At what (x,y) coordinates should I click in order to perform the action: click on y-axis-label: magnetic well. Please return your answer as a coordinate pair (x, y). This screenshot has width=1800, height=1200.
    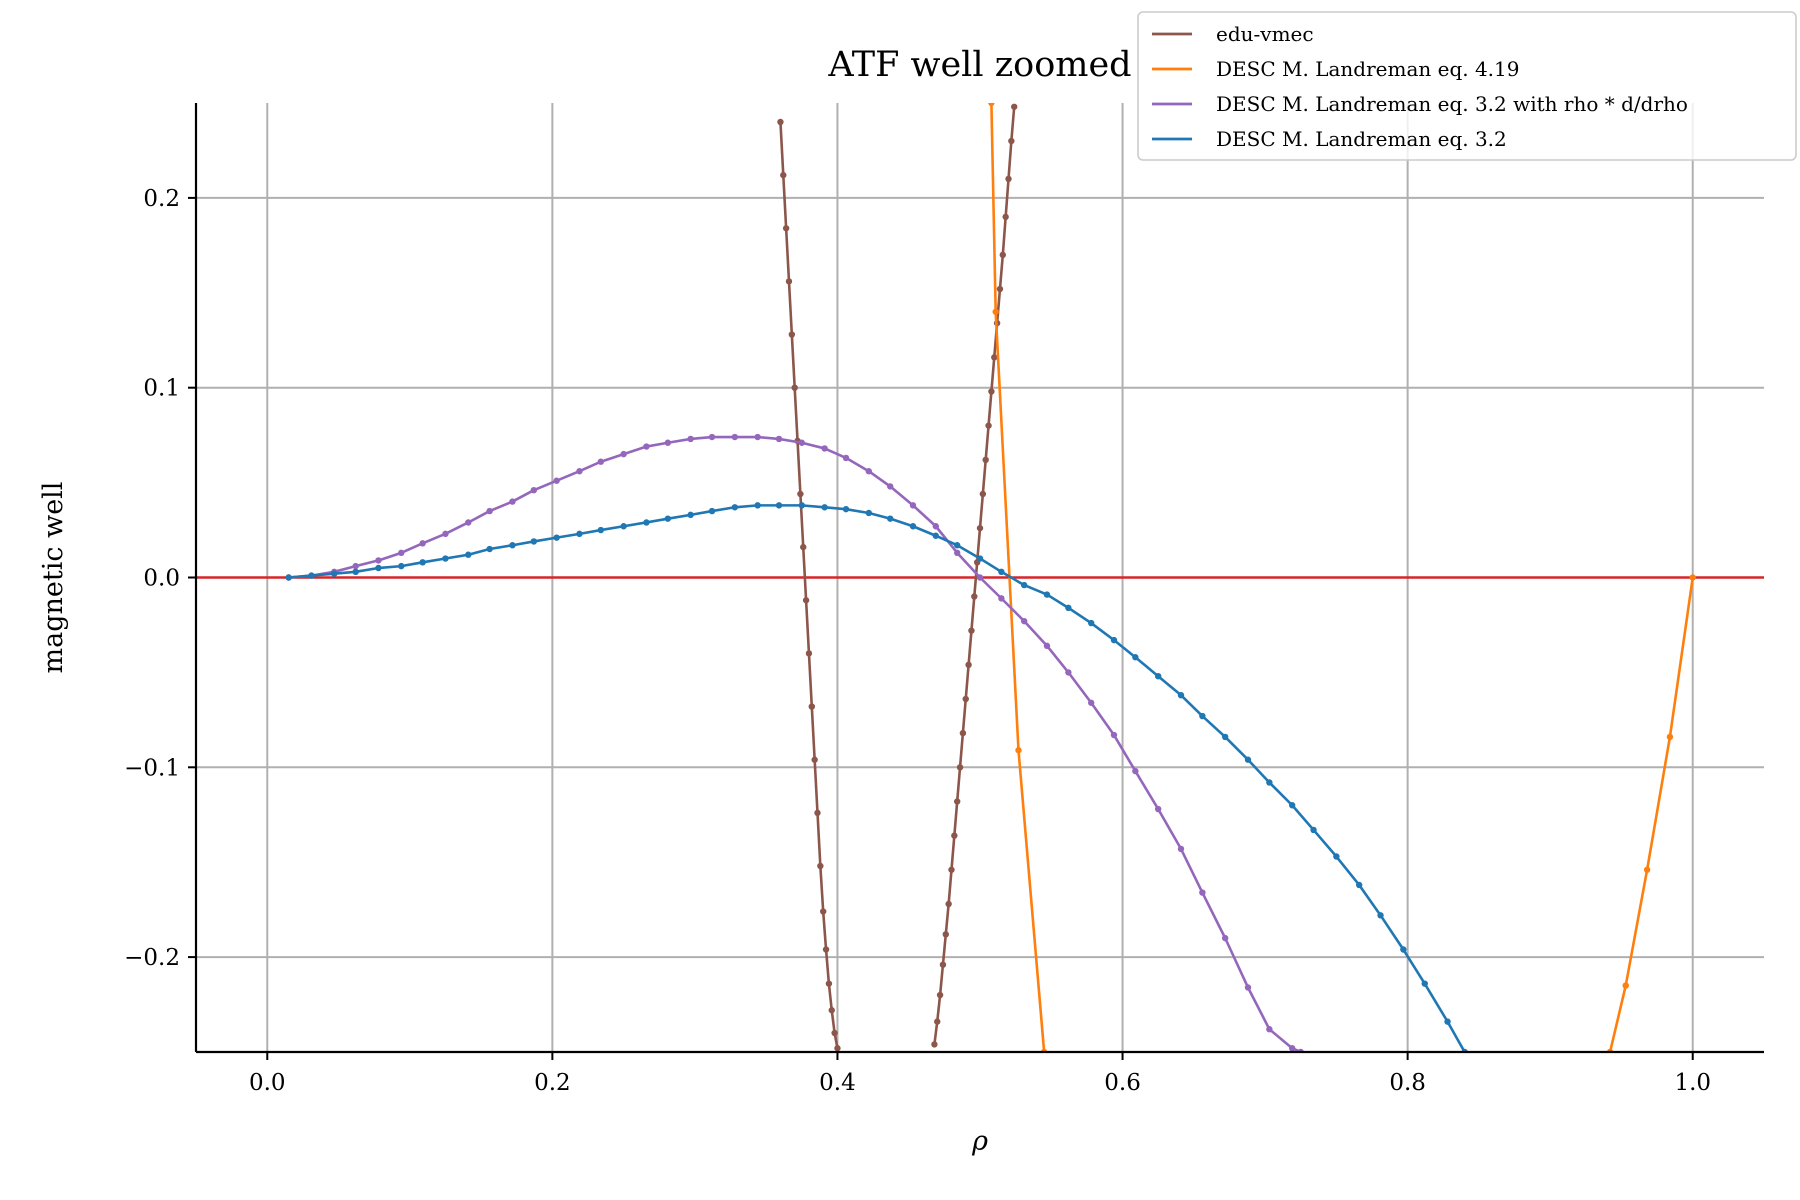
    Looking at the image, I should click on (53, 578).